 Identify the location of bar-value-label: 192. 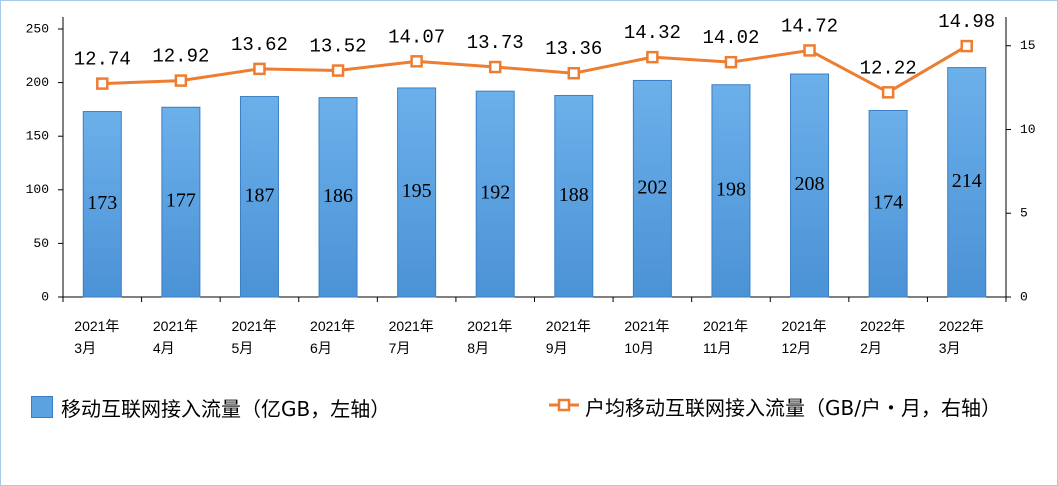
(495, 193).